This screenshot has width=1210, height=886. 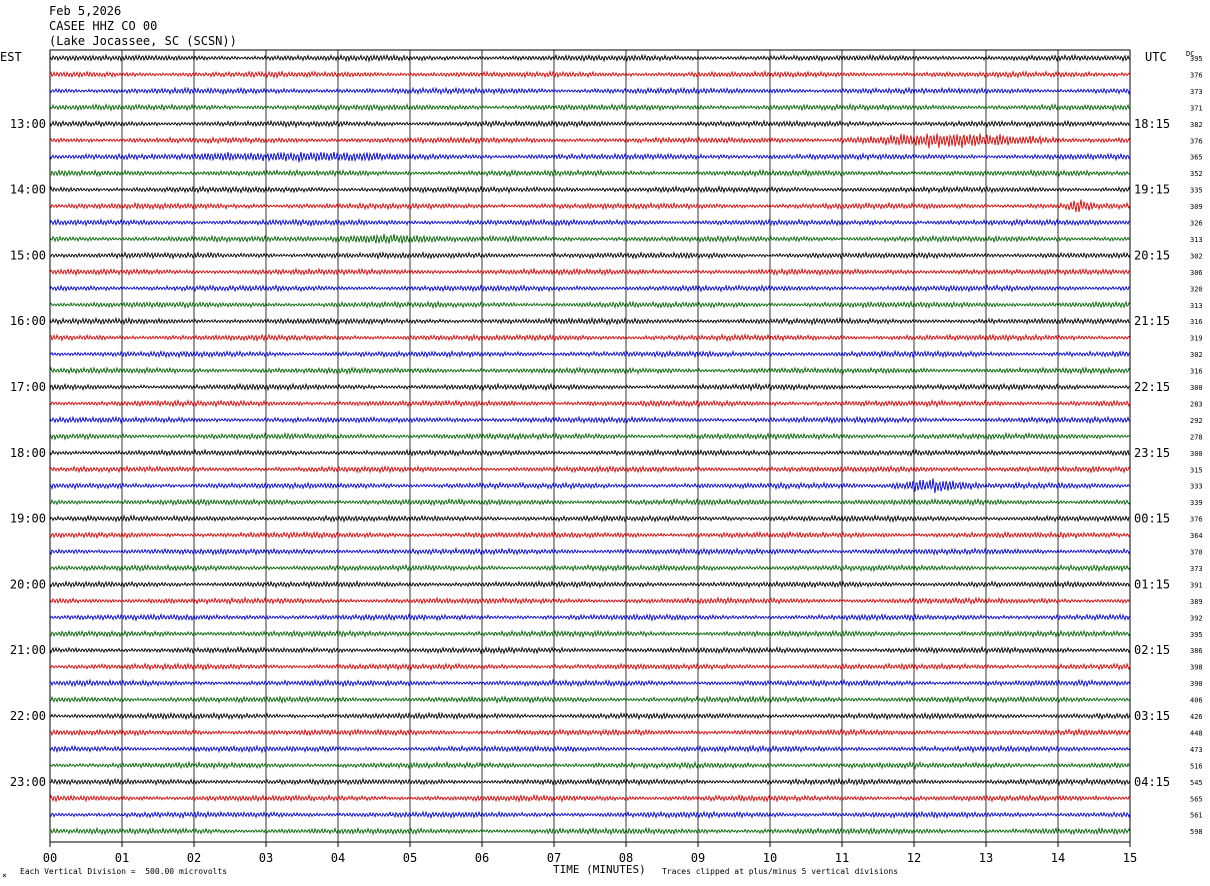 I want to click on dc-offset-label: 598, so click(x=1196, y=832).